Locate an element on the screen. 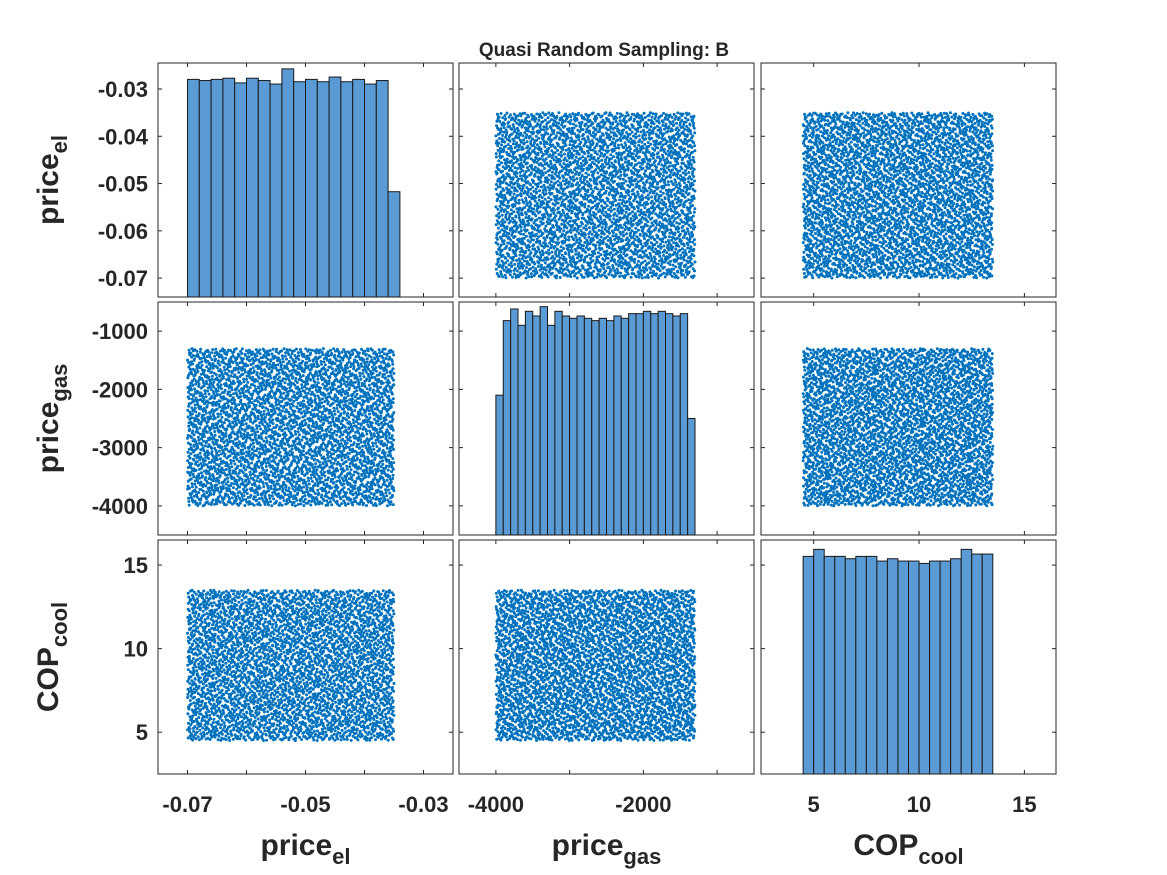  x-axis-label-cop_cool: COPcool is located at coordinates (908, 849).